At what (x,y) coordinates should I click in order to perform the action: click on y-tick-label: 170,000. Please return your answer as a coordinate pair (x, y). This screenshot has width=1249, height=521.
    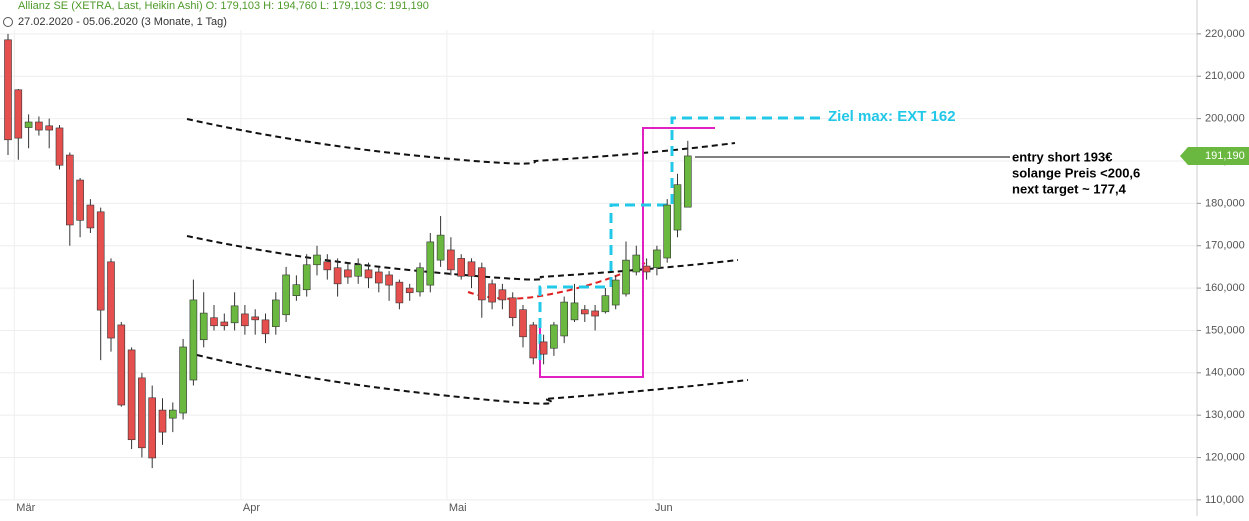
    Looking at the image, I should click on (1225, 246).